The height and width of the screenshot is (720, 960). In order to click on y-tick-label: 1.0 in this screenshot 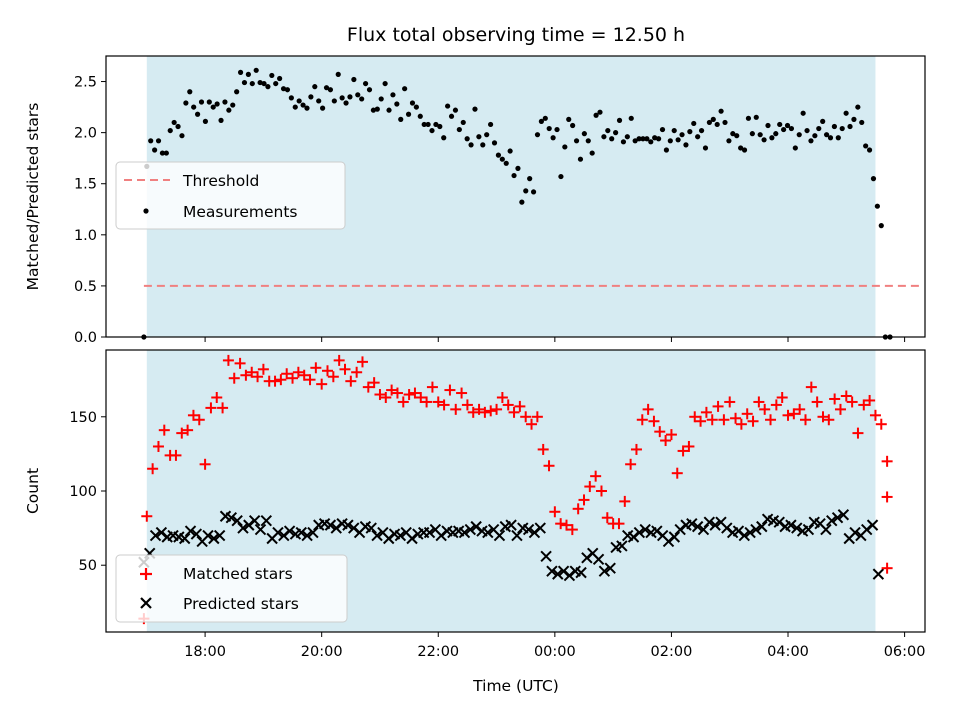, I will do `click(85, 236)`.